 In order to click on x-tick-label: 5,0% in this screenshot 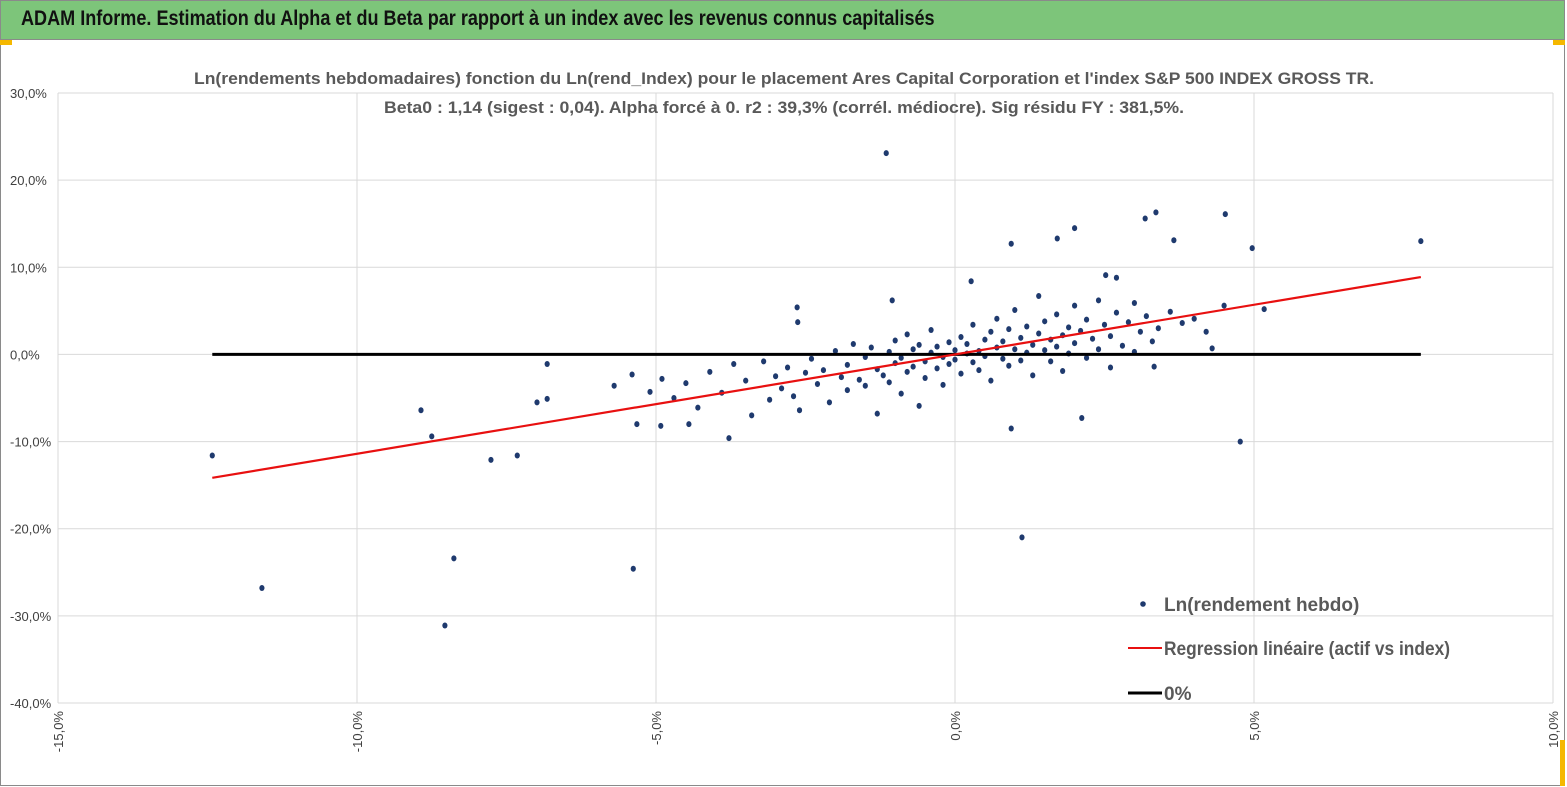, I will do `click(1254, 726)`.